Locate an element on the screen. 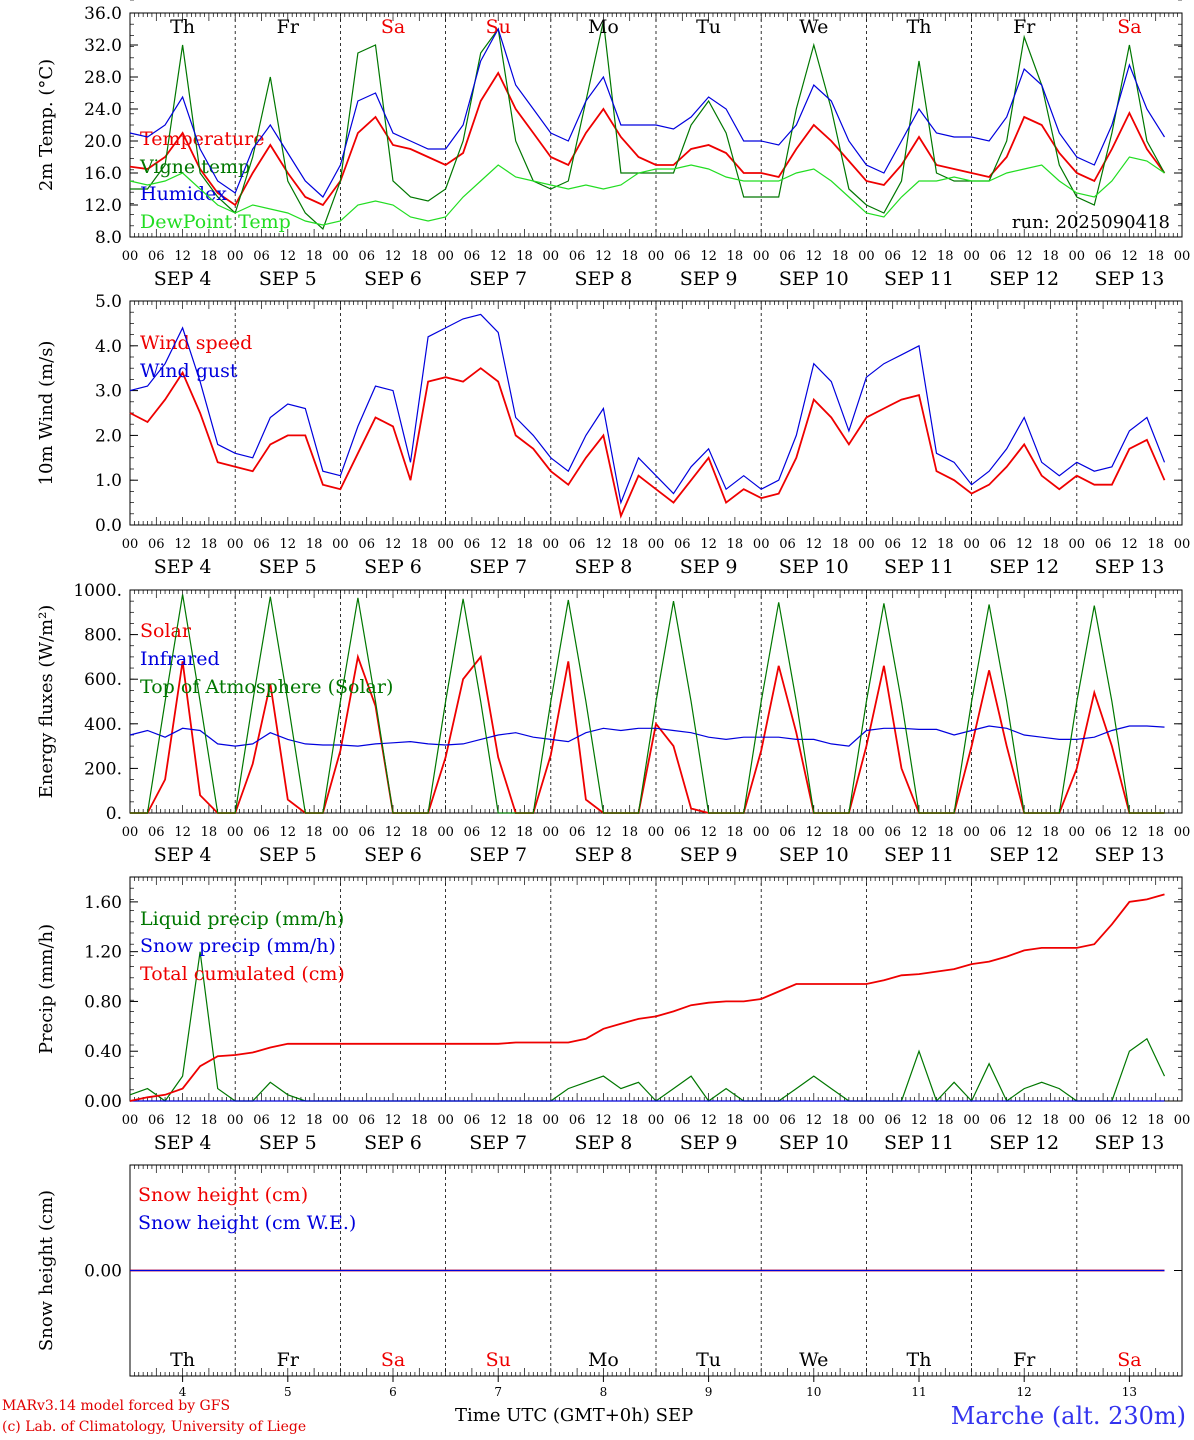 The image size is (1194, 1440). weekday-label: Mo is located at coordinates (603, 27).